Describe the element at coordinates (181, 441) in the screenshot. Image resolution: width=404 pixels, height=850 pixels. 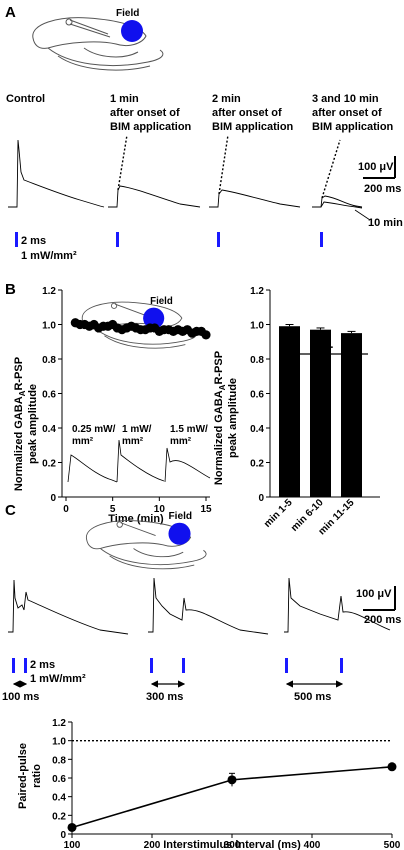
I see `inset-label-3-l2: mm²` at that location.